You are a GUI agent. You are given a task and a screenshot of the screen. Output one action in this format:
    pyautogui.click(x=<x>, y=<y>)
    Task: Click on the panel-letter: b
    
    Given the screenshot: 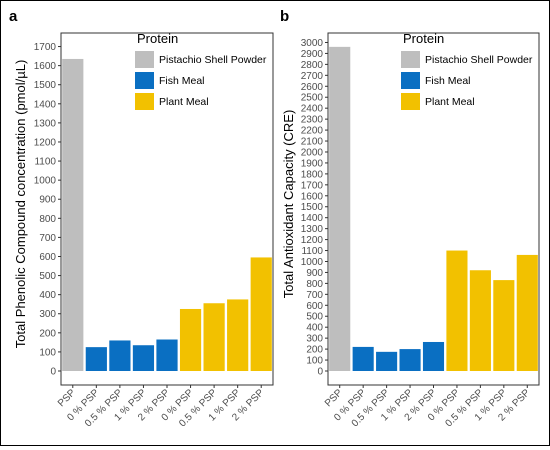 What is the action you would take?
    pyautogui.click(x=284, y=16)
    